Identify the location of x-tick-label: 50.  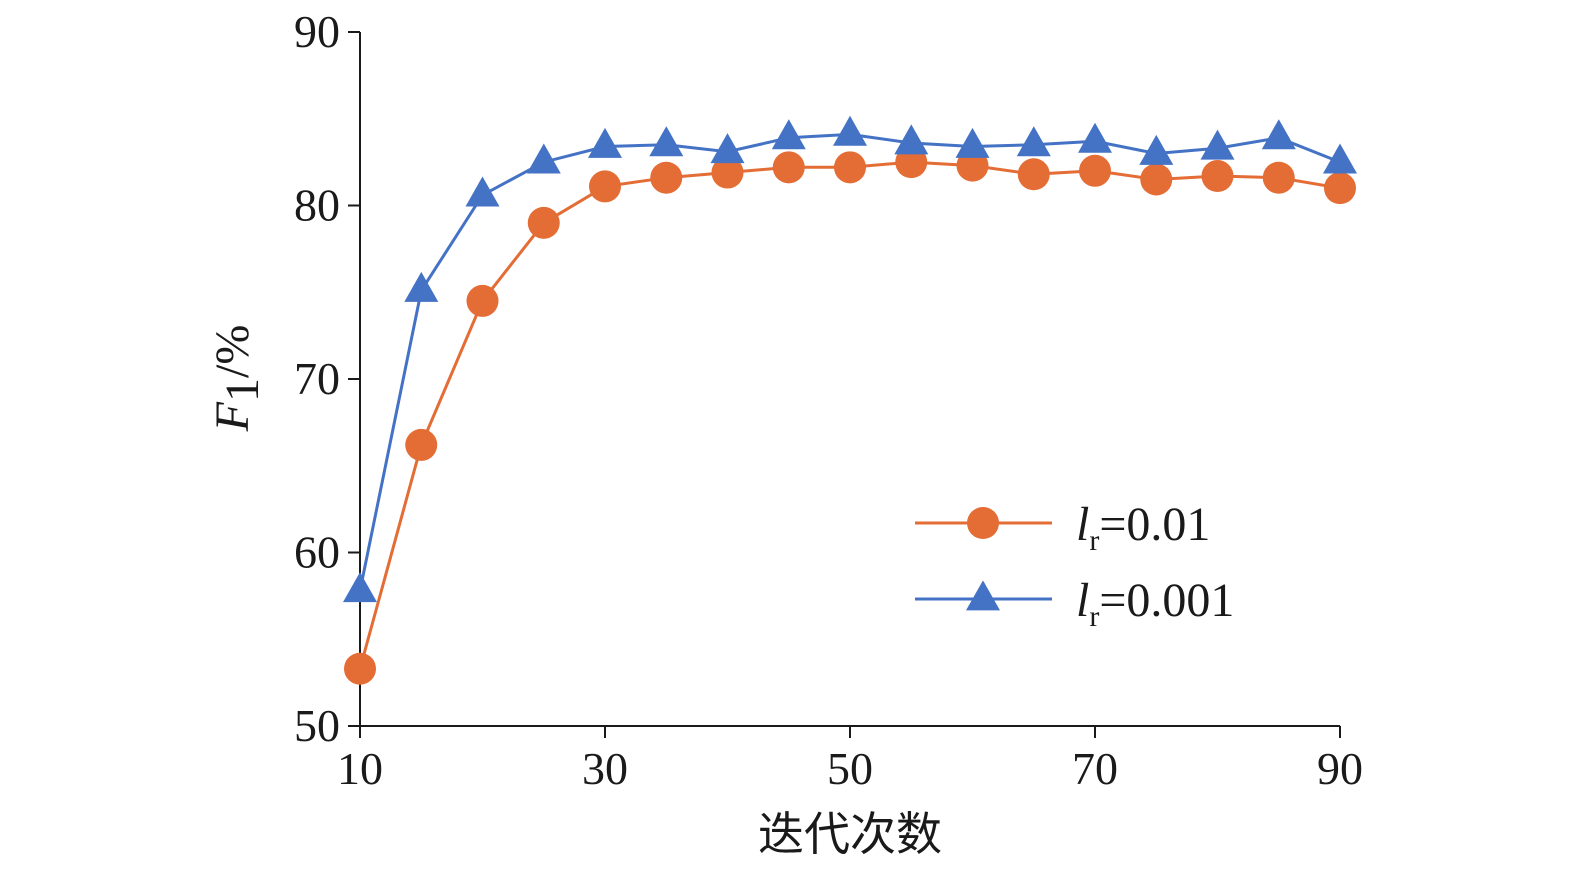
(850, 768).